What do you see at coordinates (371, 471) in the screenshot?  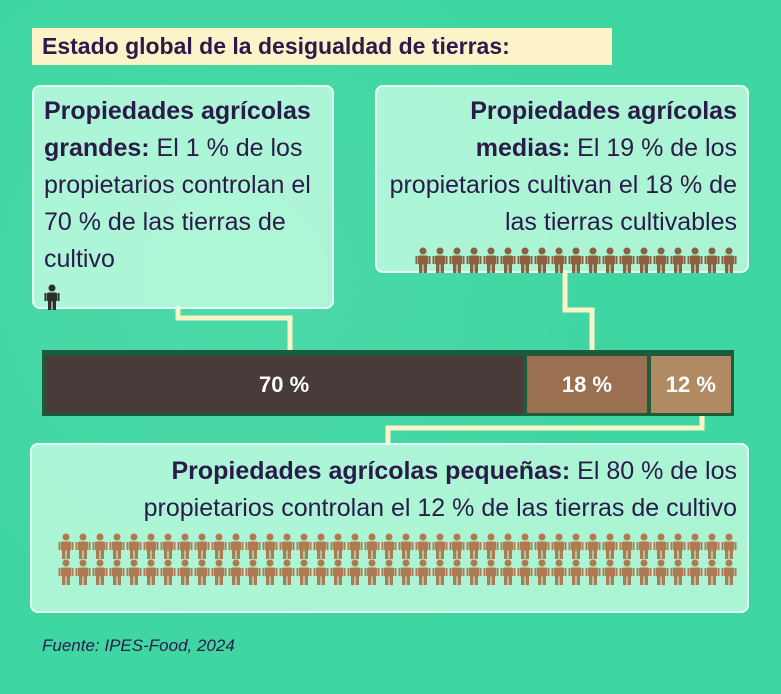 I see `series-name: Propiedades agrícolas pequeñas:` at bounding box center [371, 471].